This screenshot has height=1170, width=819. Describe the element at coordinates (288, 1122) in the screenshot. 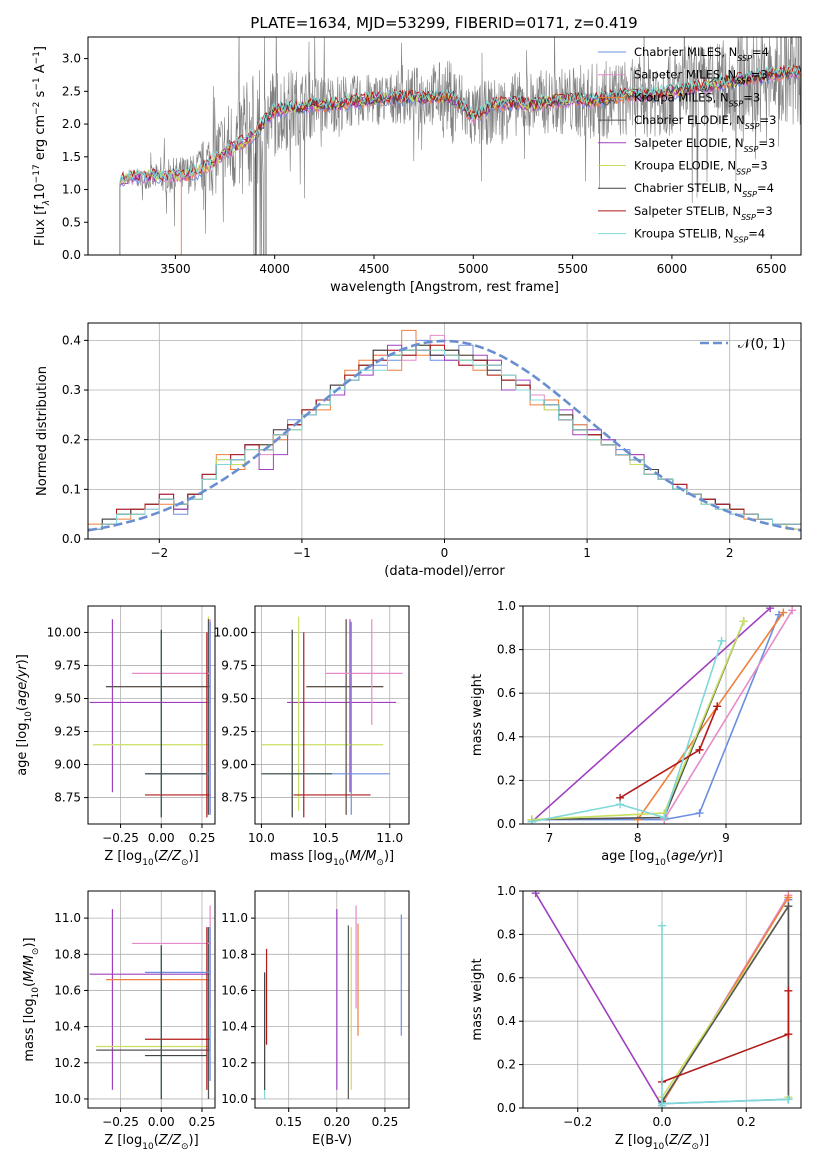

I see `x-tick-label: 0.15` at that location.